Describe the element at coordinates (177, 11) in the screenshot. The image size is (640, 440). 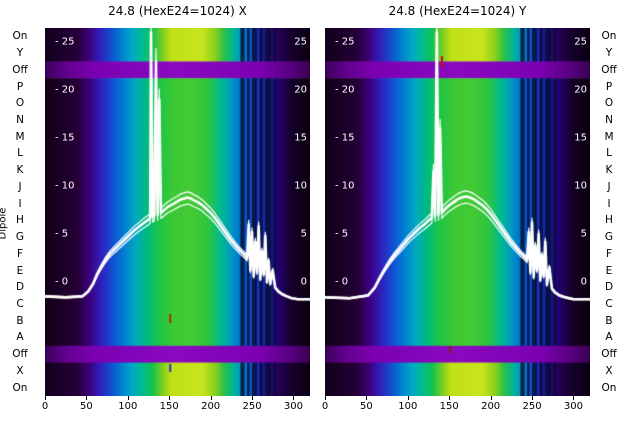
I see `plot-title-x: 24.8 (HexE24=1024) X` at that location.